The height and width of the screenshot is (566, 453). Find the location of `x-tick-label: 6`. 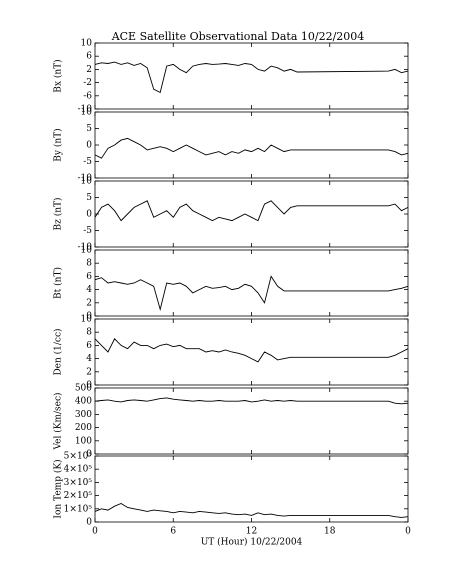

x-tick-label: 6 is located at coordinates (173, 532).